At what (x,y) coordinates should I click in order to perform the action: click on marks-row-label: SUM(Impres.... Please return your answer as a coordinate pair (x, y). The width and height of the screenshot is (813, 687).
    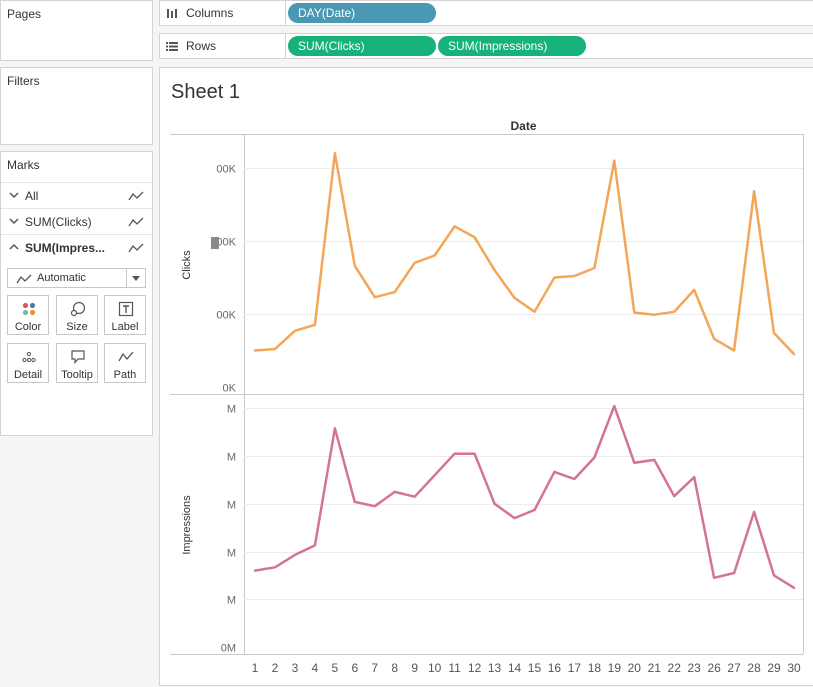
    Looking at the image, I should click on (65, 248).